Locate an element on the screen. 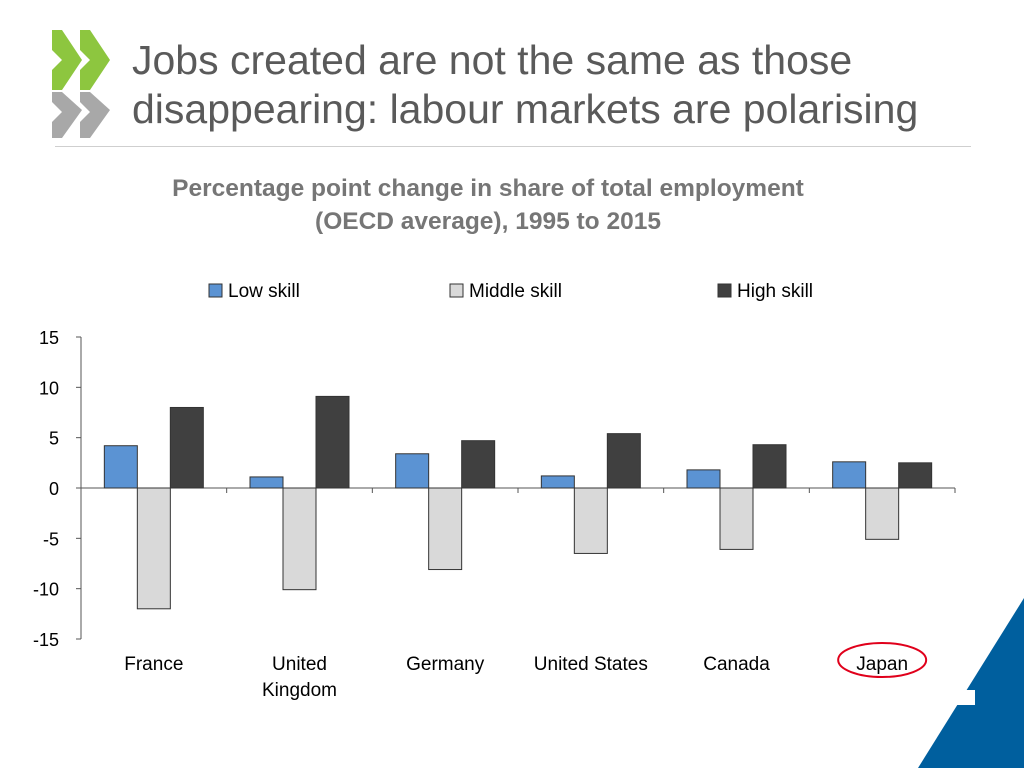 The image size is (1024, 768). x-tick-label: United Kingdom is located at coordinates (299, 677).